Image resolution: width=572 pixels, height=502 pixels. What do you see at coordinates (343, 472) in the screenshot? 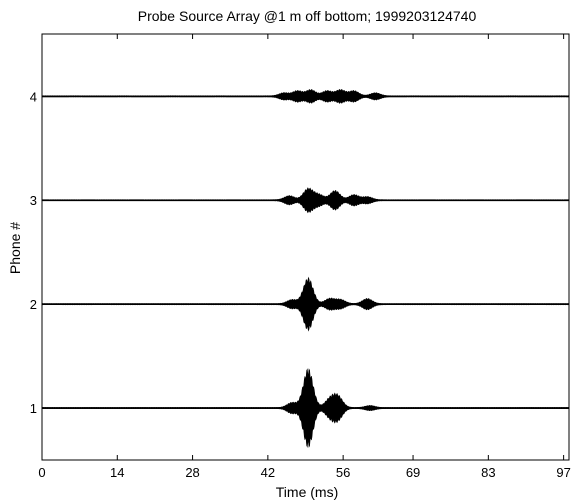
I see `x-tick-label: 56` at bounding box center [343, 472].